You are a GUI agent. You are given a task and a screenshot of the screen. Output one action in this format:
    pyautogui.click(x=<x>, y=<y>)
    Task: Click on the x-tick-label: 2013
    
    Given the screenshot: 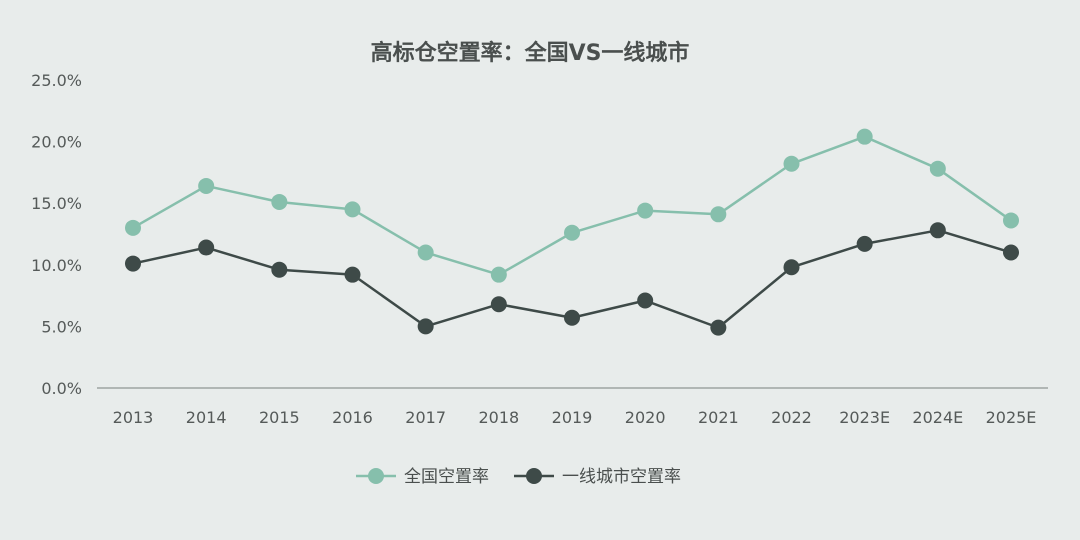 What is the action you would take?
    pyautogui.click(x=133, y=417)
    